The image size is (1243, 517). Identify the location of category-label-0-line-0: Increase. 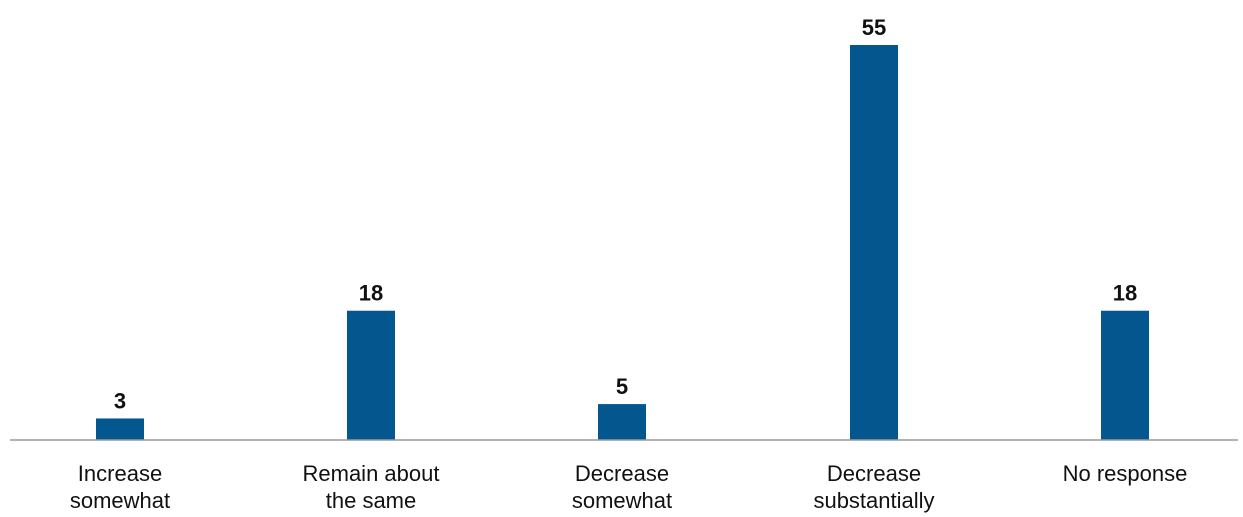
(120, 473).